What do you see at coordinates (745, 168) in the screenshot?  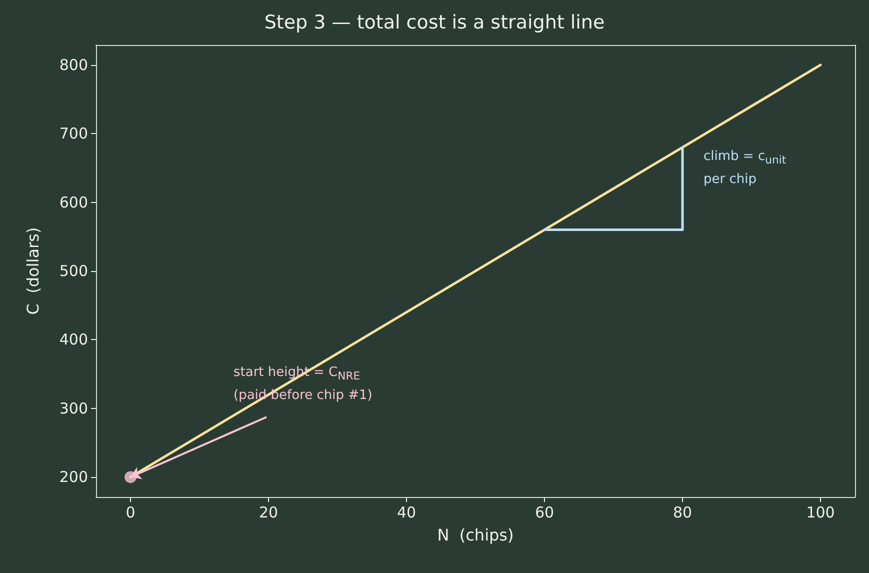 I see `annotation: climb = c$_{unit}$ per chip` at bounding box center [745, 168].